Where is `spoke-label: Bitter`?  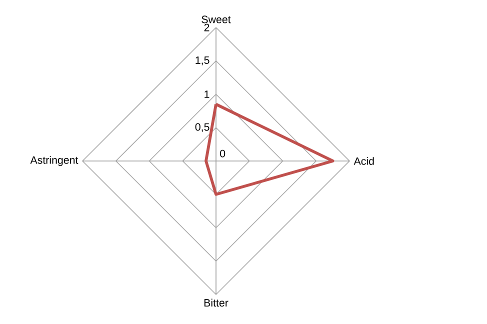
spoke-label: Bitter is located at coordinates (216, 302).